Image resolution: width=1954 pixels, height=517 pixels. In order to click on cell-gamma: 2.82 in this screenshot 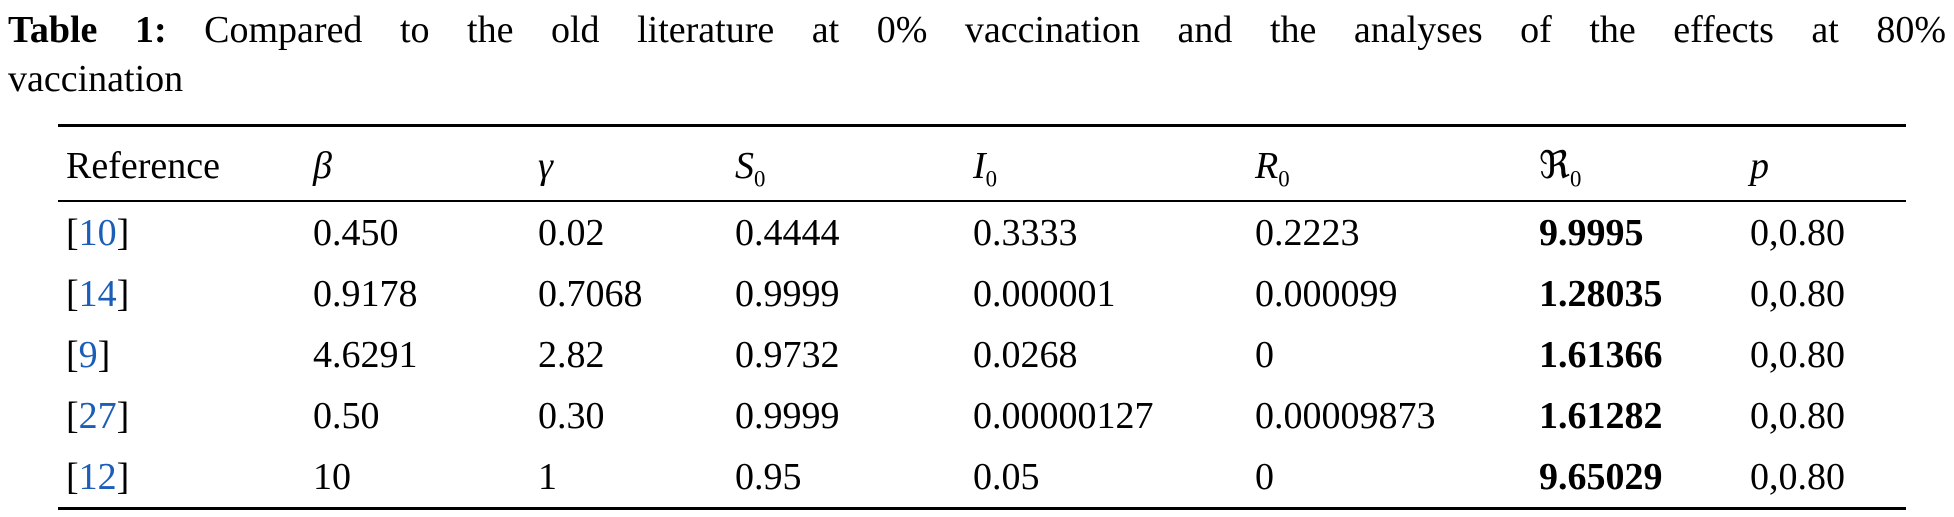, I will do `click(571, 354)`.